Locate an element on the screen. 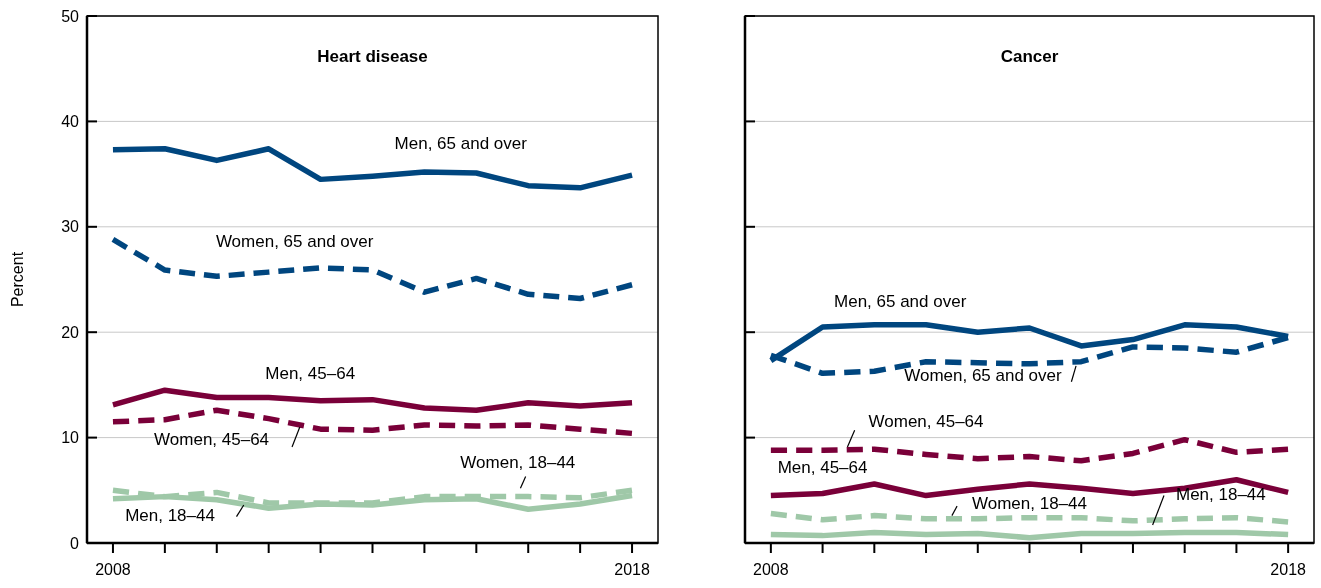 The width and height of the screenshot is (1321, 588). text: Cancer is located at coordinates (1029, 56).